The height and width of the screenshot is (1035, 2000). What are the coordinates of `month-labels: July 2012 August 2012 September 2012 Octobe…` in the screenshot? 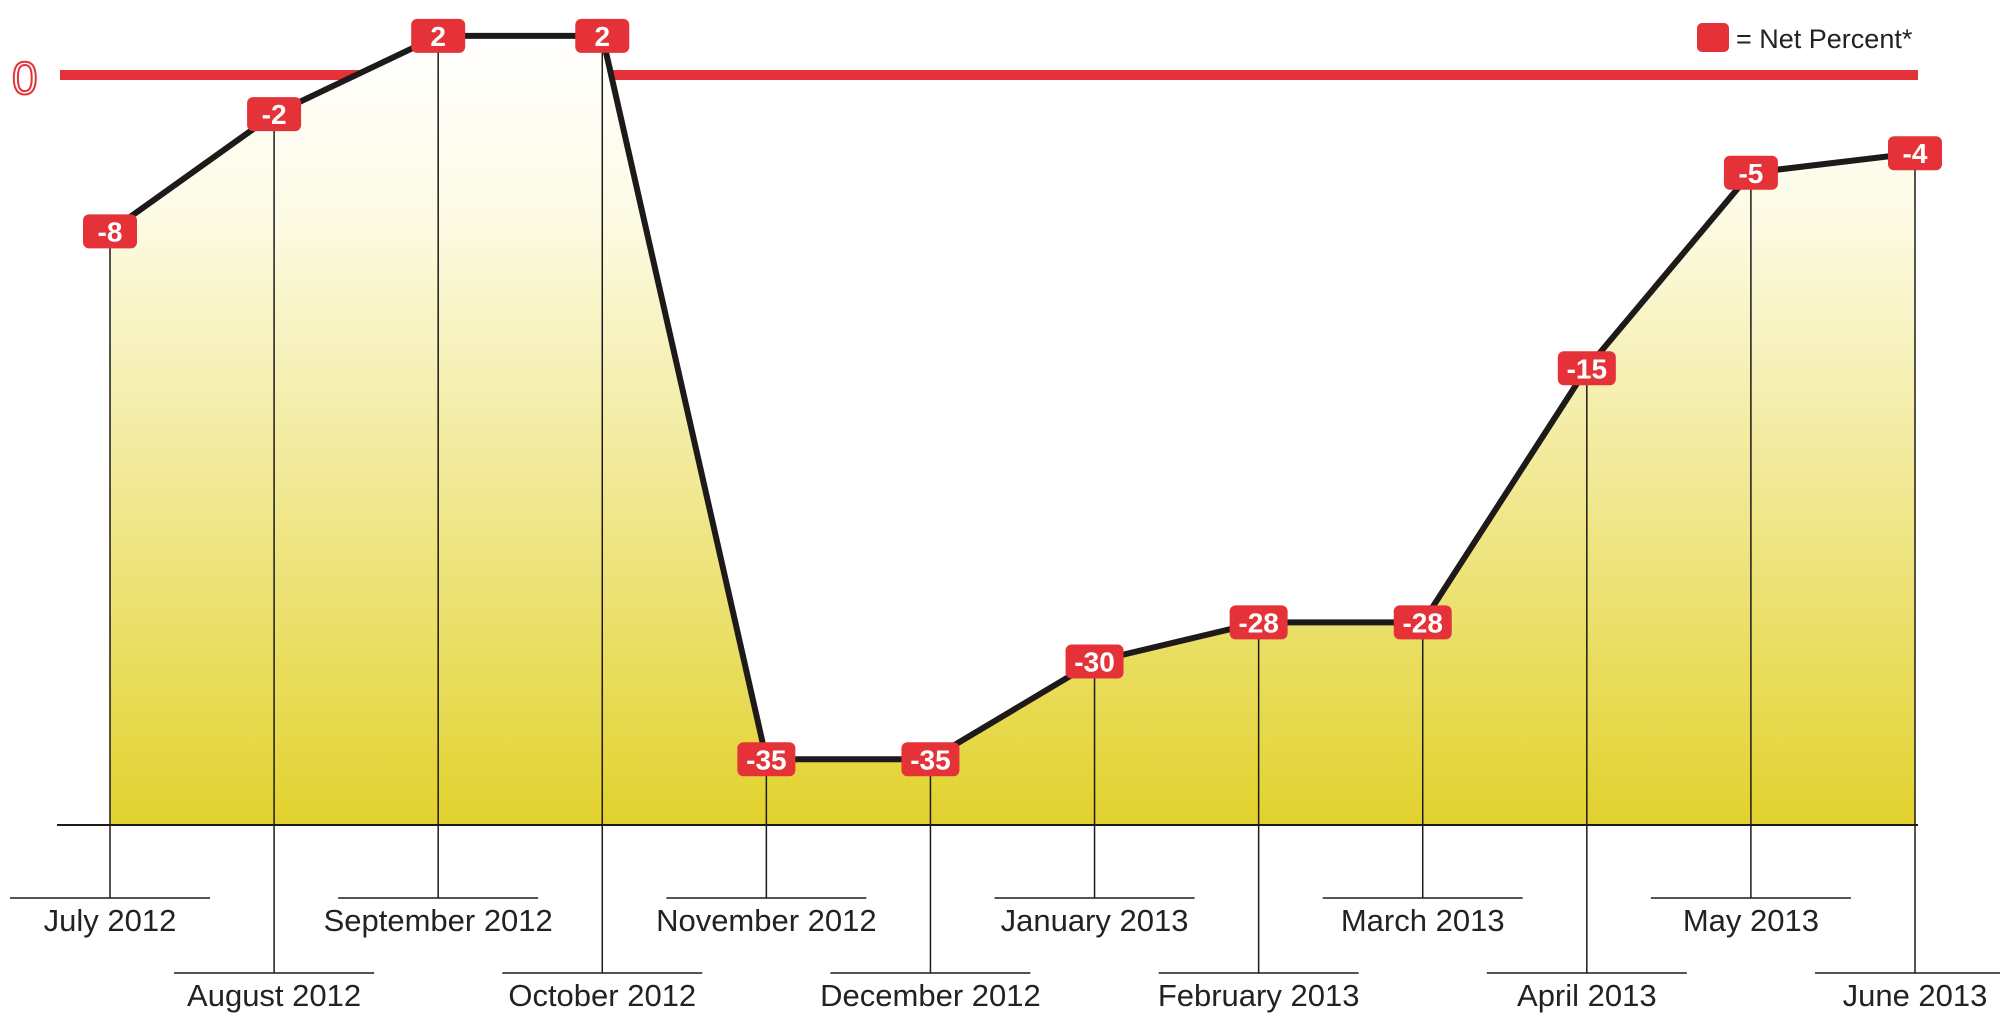 It's located at (1016, 958).